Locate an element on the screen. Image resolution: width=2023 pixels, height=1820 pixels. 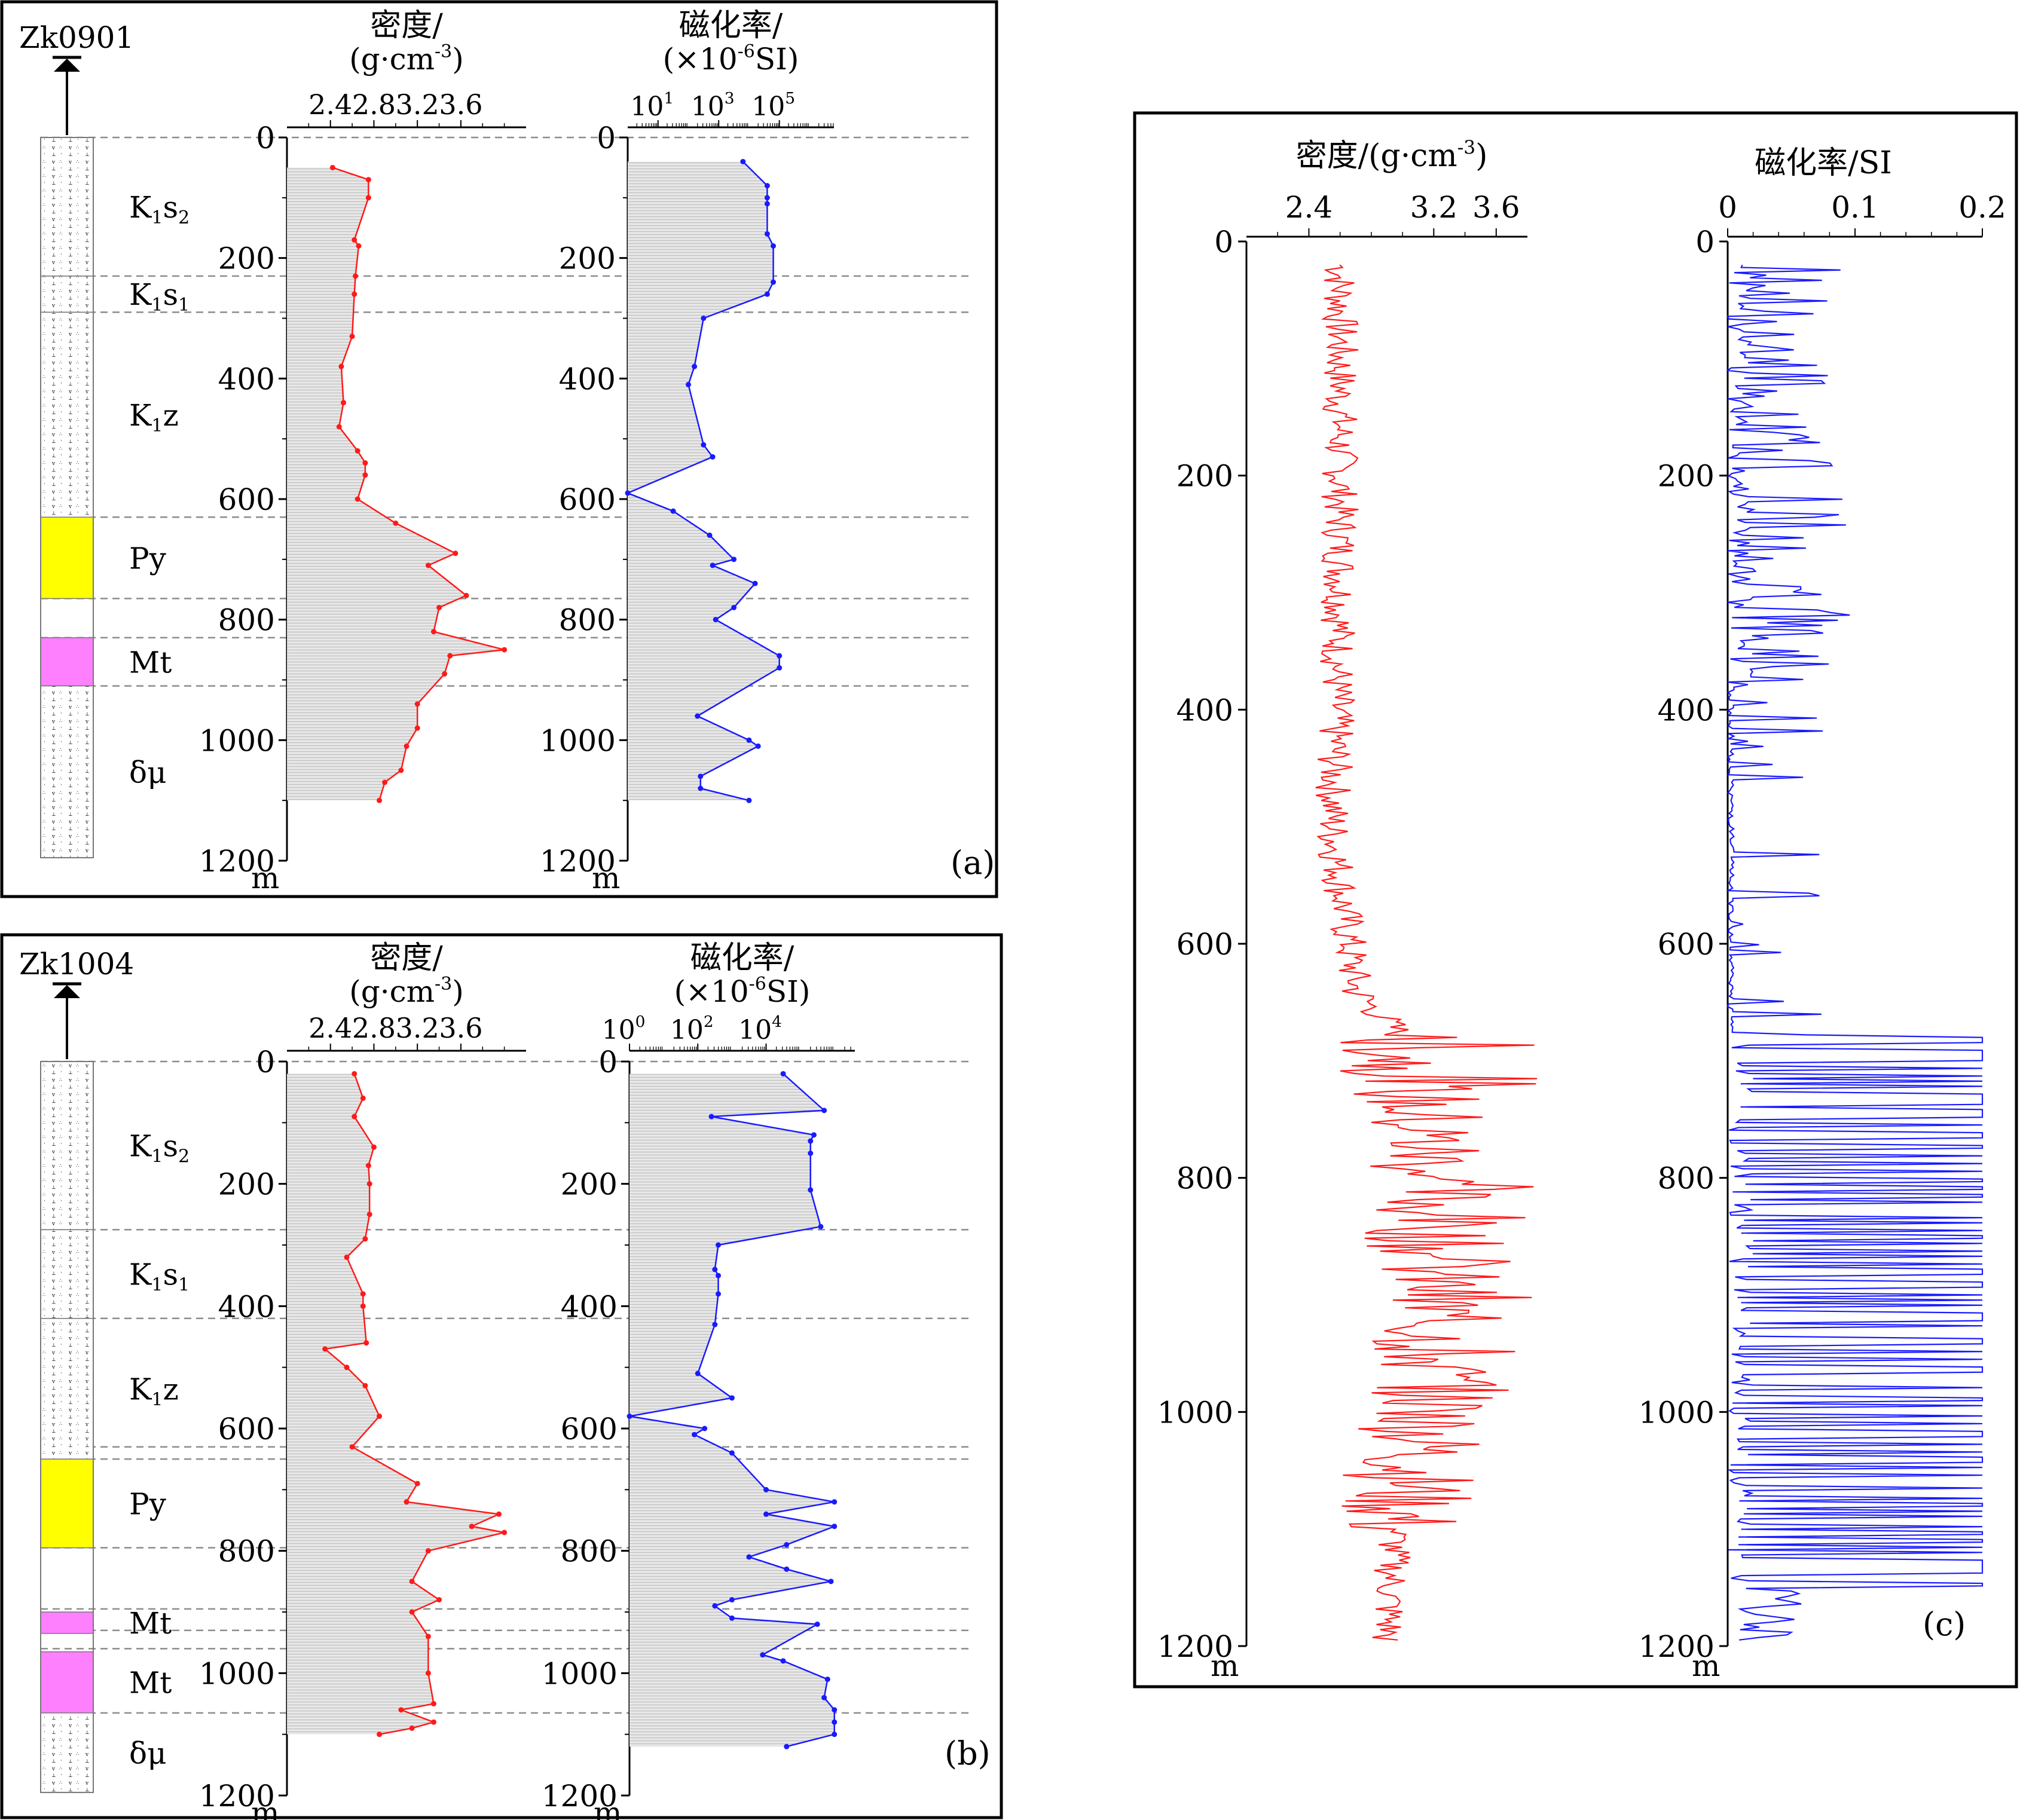
suscept-tick-label: 10¹ is located at coordinates (652, 106).